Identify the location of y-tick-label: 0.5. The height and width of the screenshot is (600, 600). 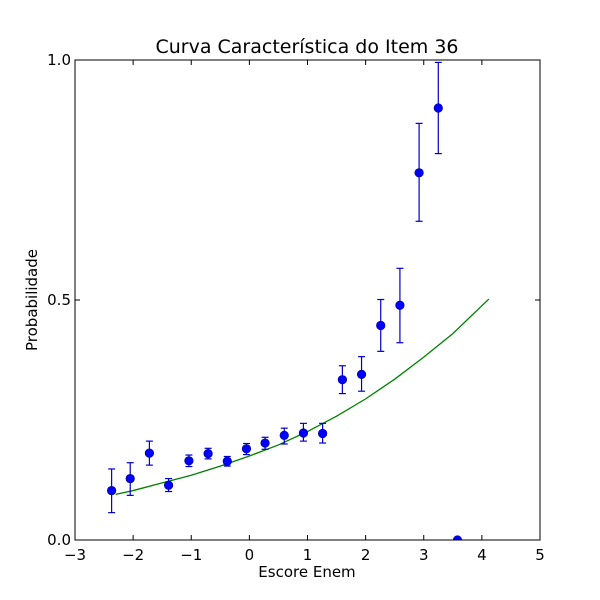
(59, 300).